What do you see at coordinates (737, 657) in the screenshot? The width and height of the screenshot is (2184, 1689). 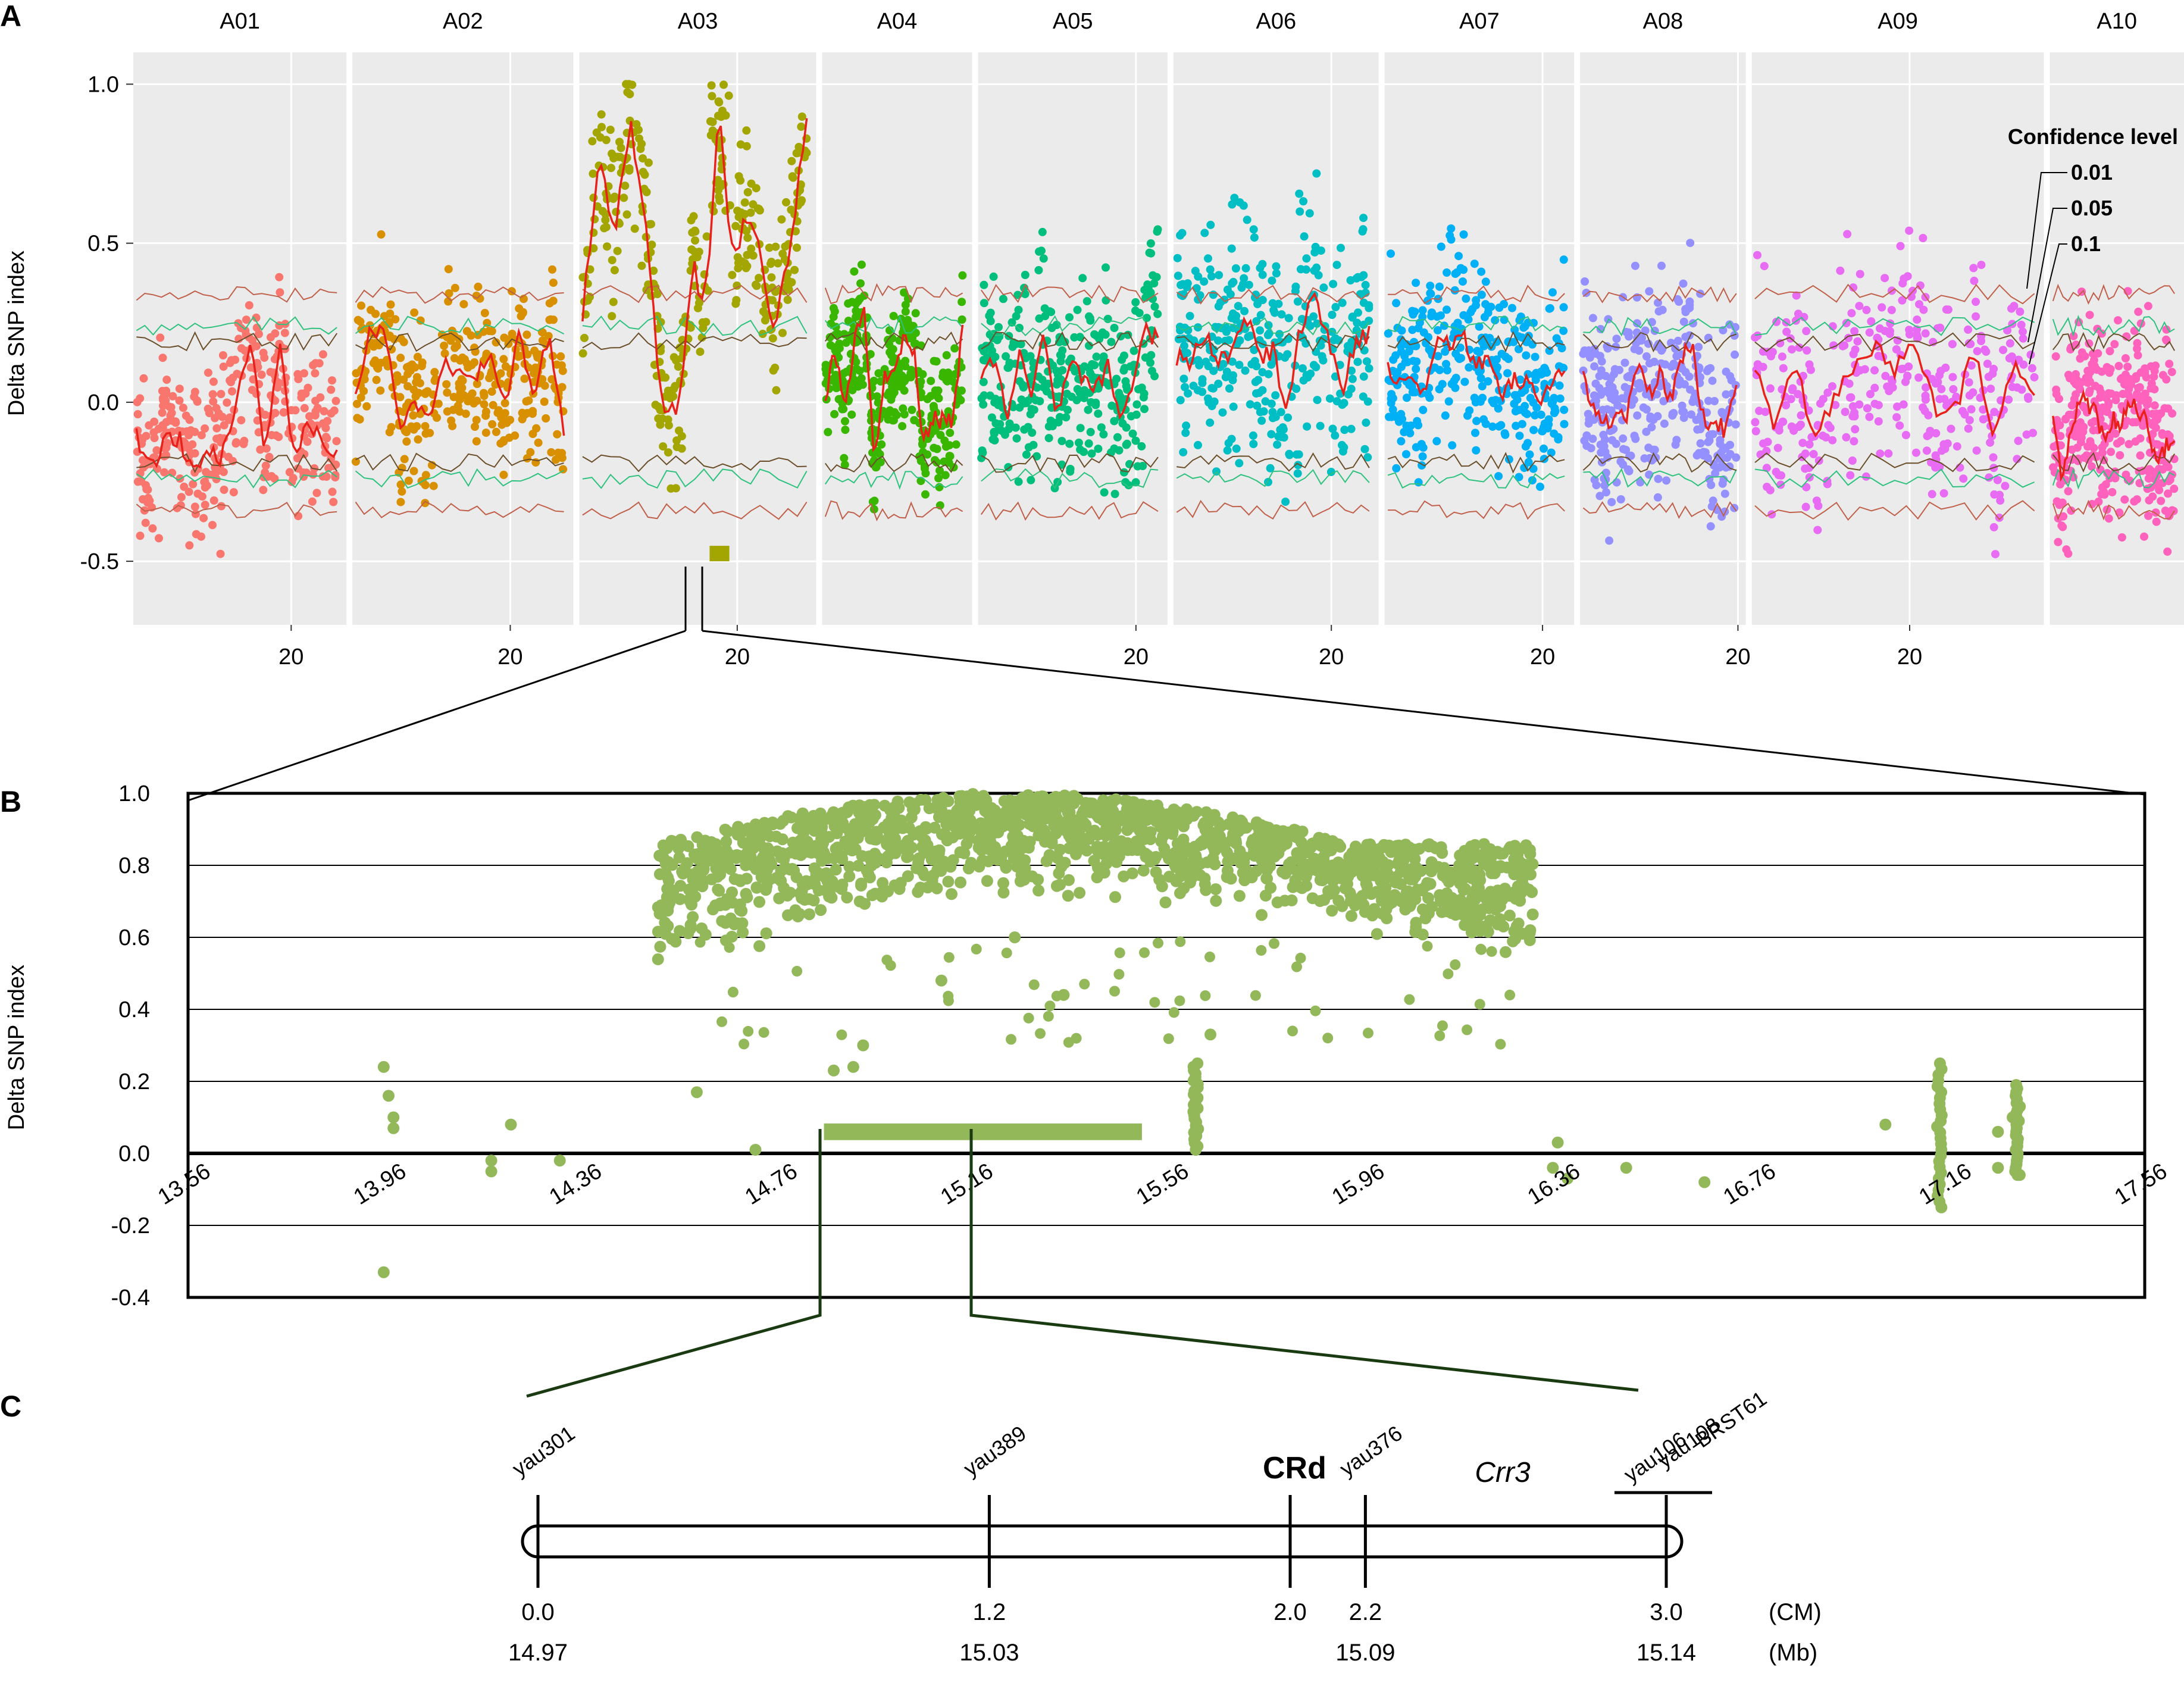 I see `facet-x-tick-label: 20` at bounding box center [737, 657].